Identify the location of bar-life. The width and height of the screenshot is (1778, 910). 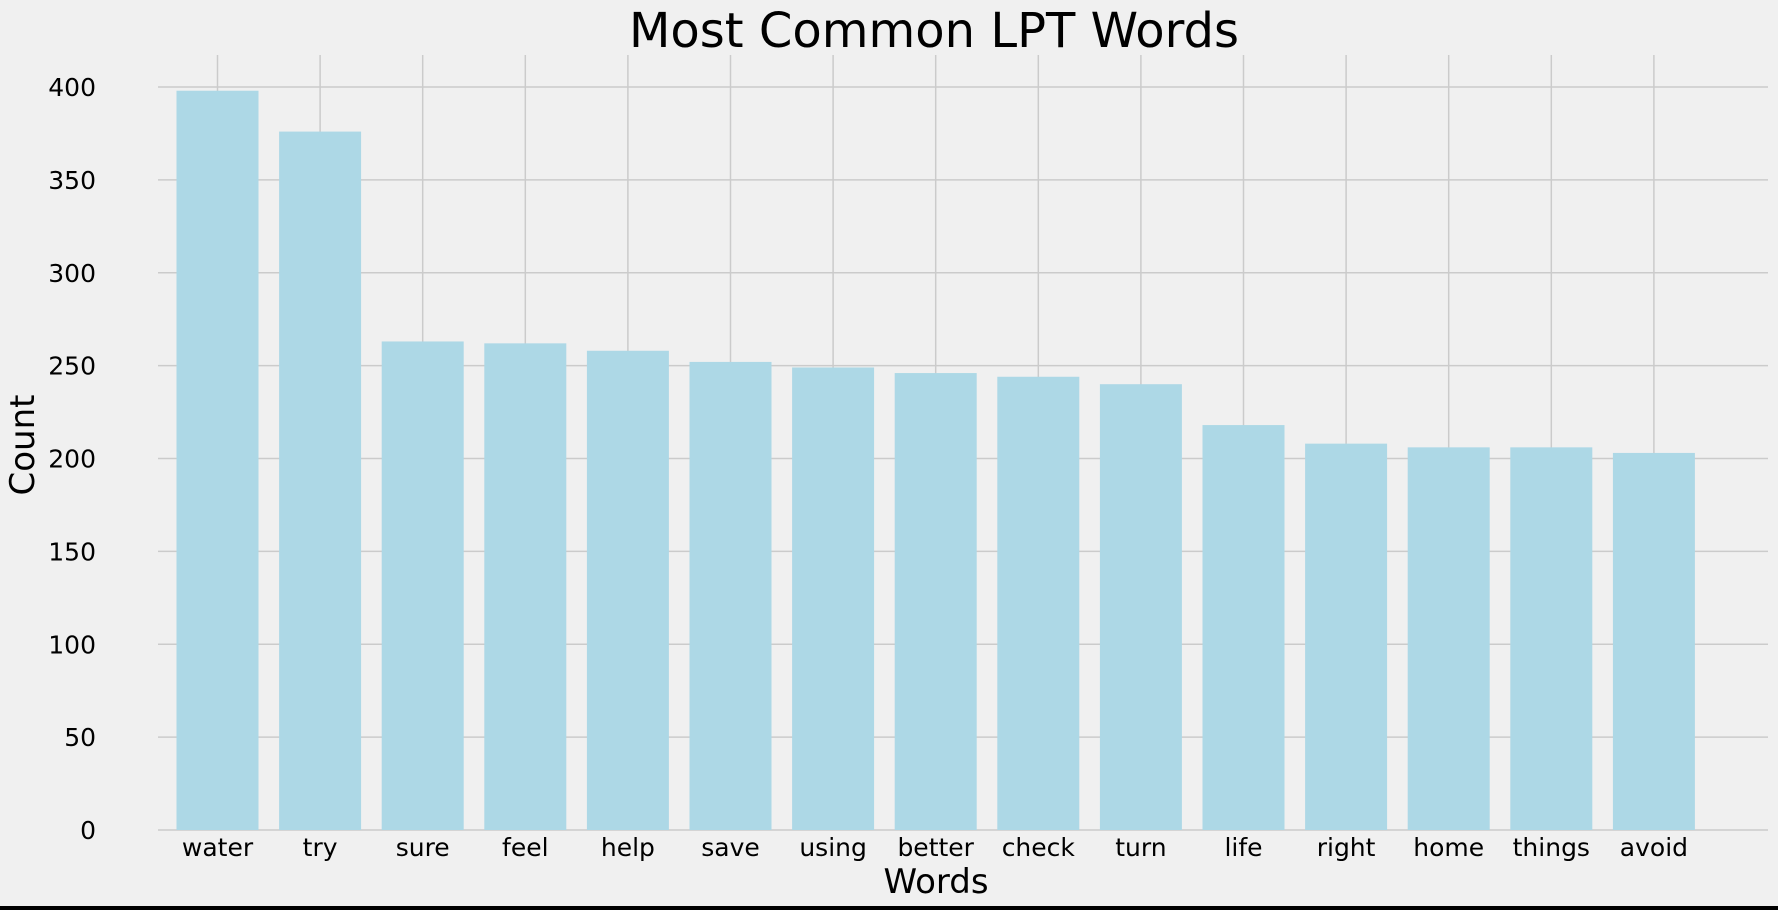
(1243, 627).